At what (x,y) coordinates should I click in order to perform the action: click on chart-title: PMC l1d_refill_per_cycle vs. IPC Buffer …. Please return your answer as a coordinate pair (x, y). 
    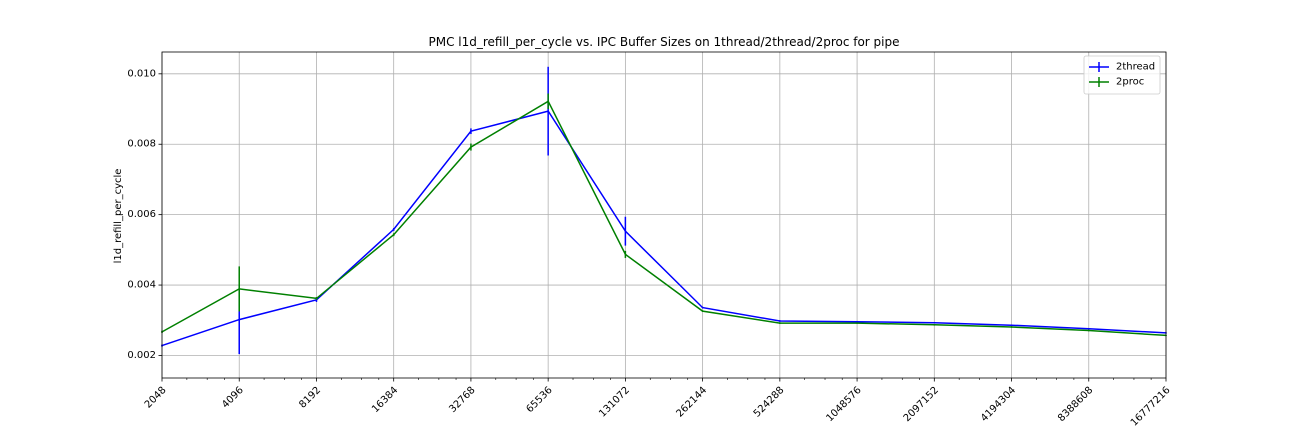
    Looking at the image, I should click on (663, 42).